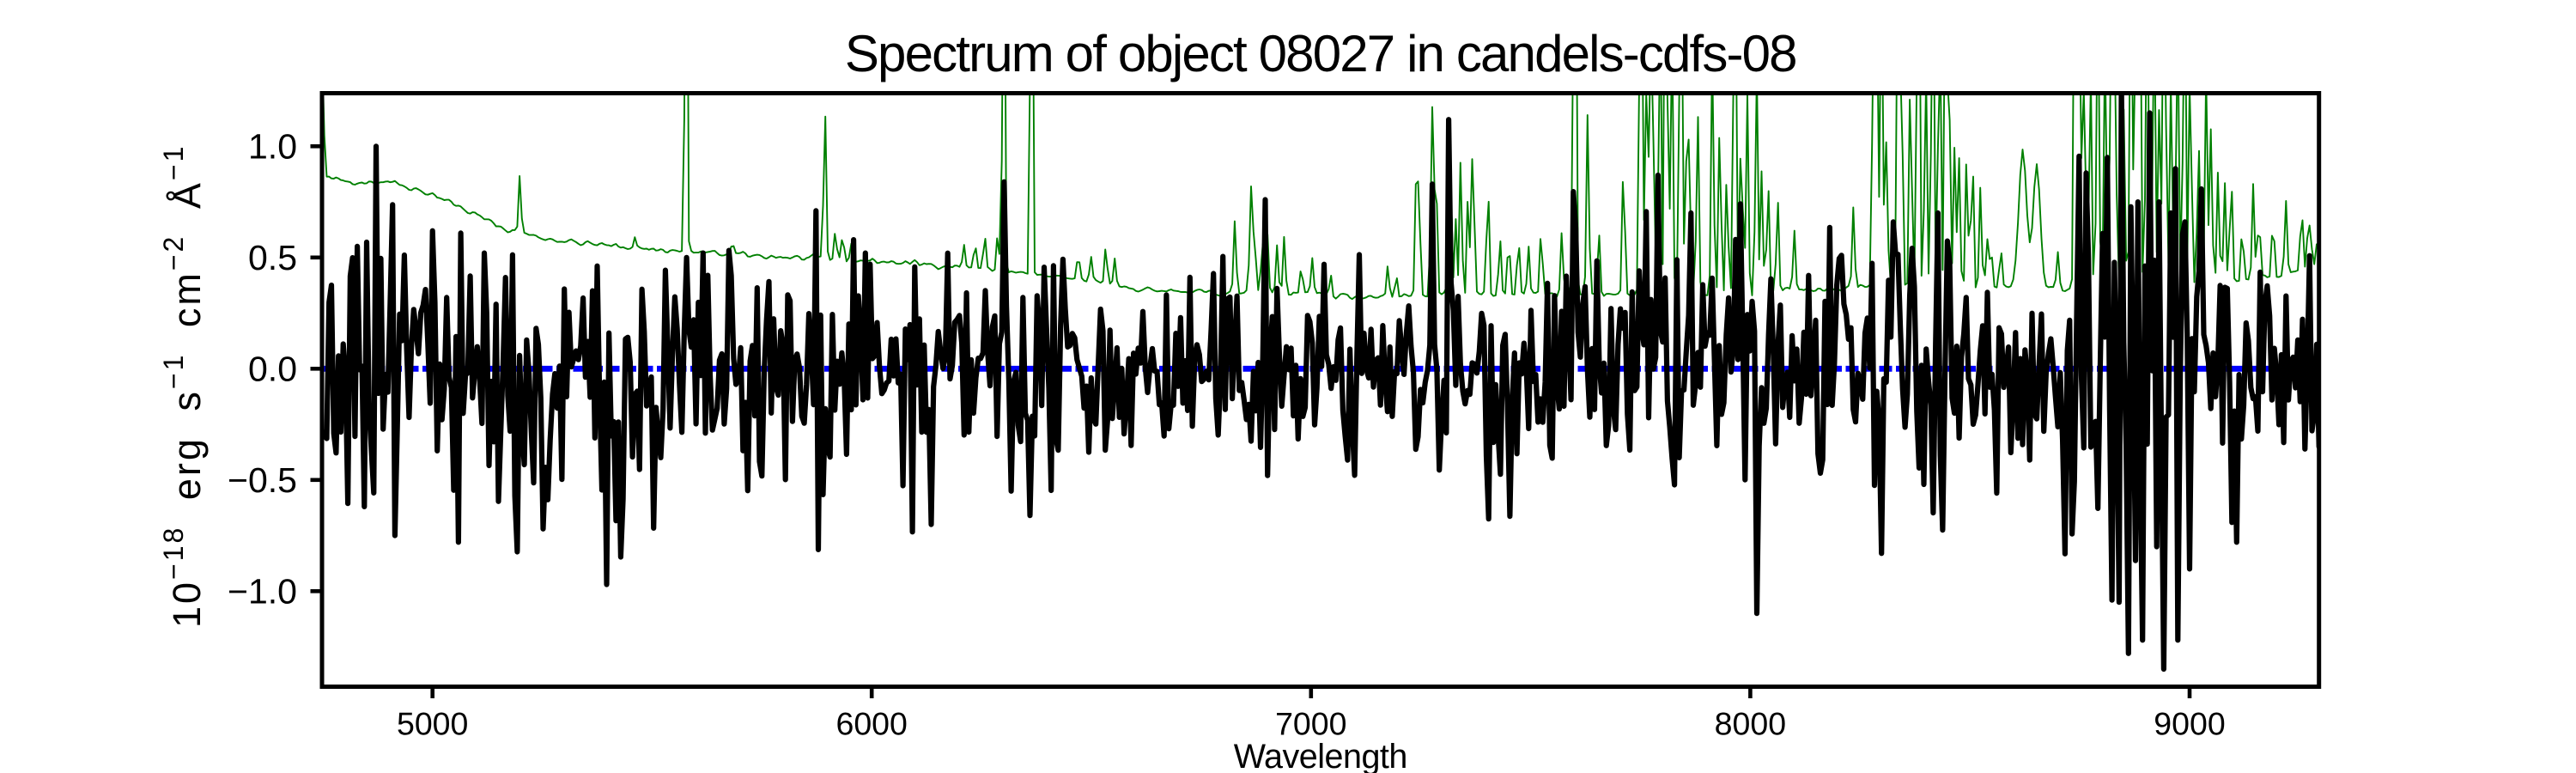 The width and height of the screenshot is (2576, 773). What do you see at coordinates (272, 368) in the screenshot?
I see `svg-text: 0.0` at bounding box center [272, 368].